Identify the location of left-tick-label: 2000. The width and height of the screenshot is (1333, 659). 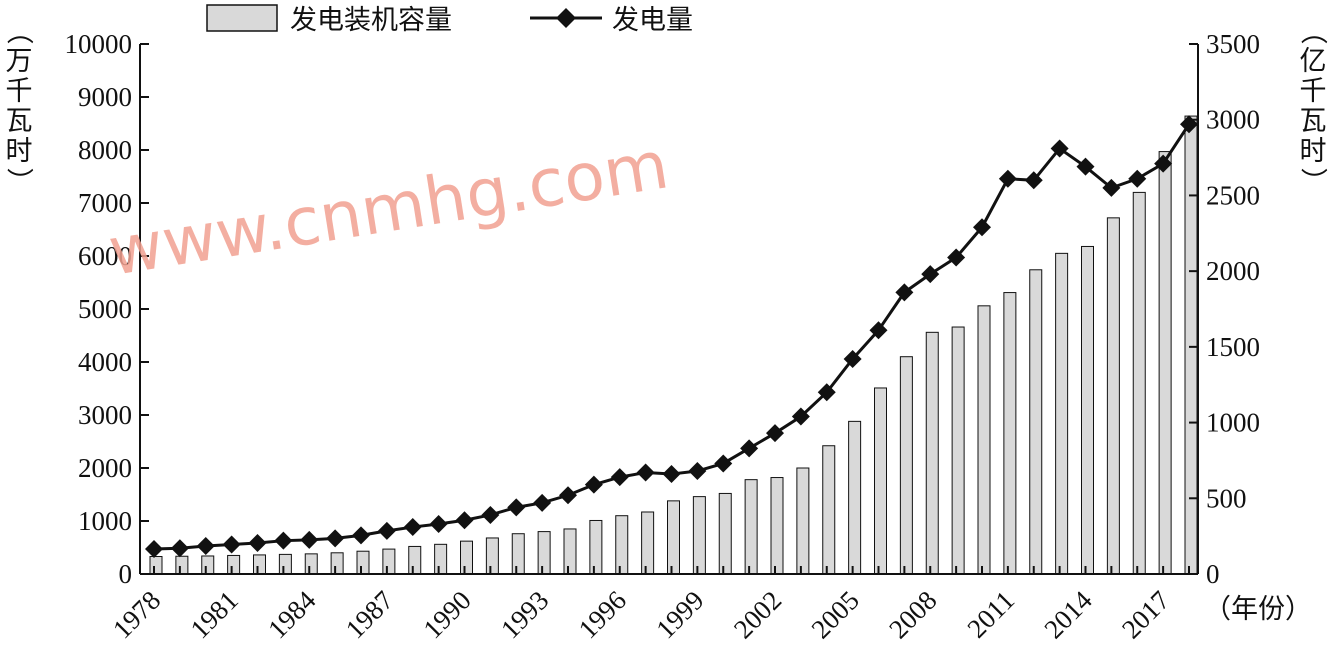
(105, 468).